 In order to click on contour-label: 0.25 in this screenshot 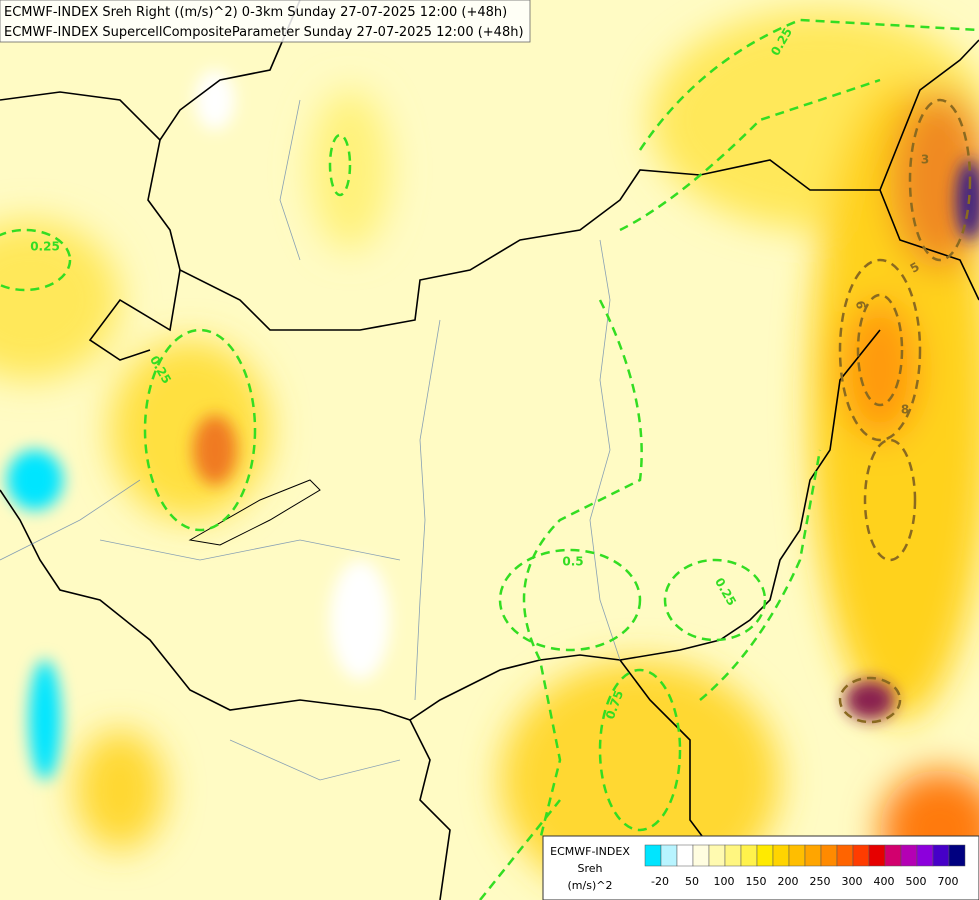, I will do `click(45, 247)`.